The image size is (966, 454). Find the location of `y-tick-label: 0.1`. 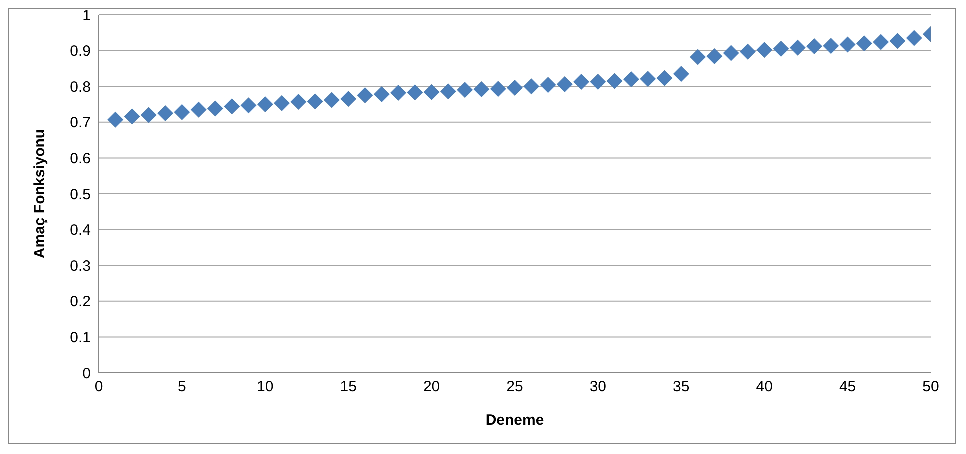

y-tick-label: 0.1 is located at coordinates (80, 338).